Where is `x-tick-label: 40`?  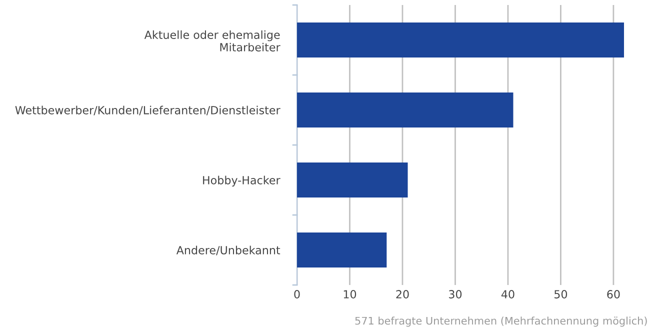 x-tick-label: 40 is located at coordinates (507, 294).